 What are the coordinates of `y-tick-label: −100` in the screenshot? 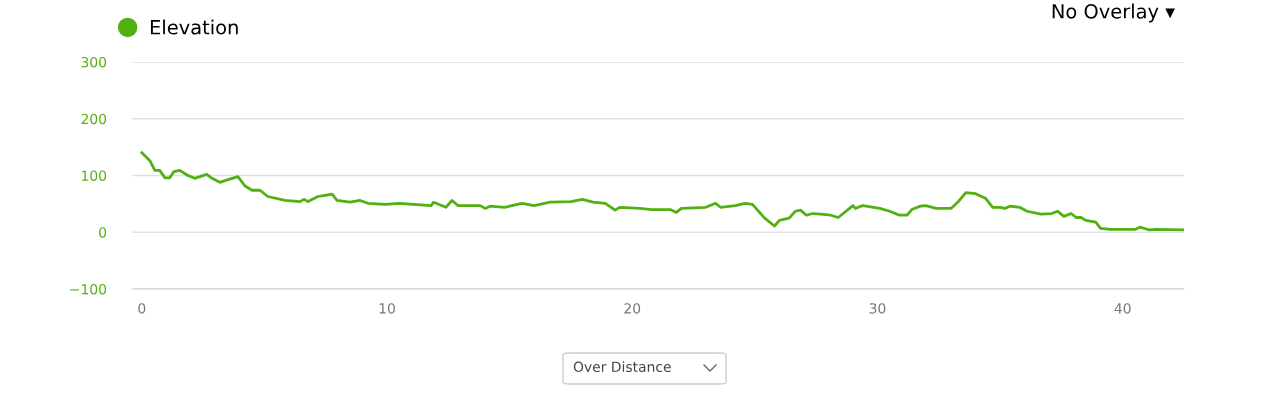 It's located at (88, 289).